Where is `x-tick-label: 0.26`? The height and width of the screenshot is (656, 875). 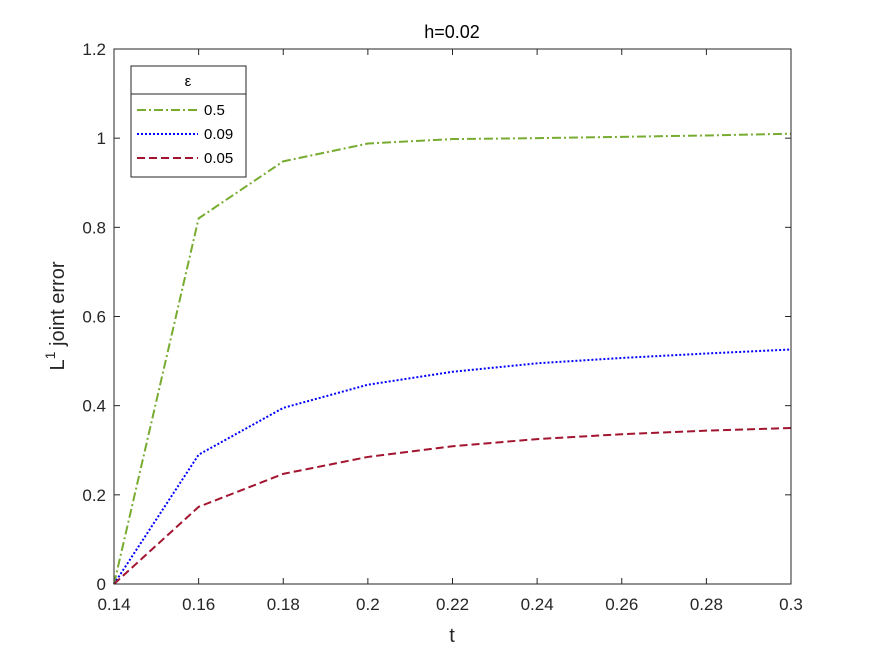 x-tick-label: 0.26 is located at coordinates (621, 604).